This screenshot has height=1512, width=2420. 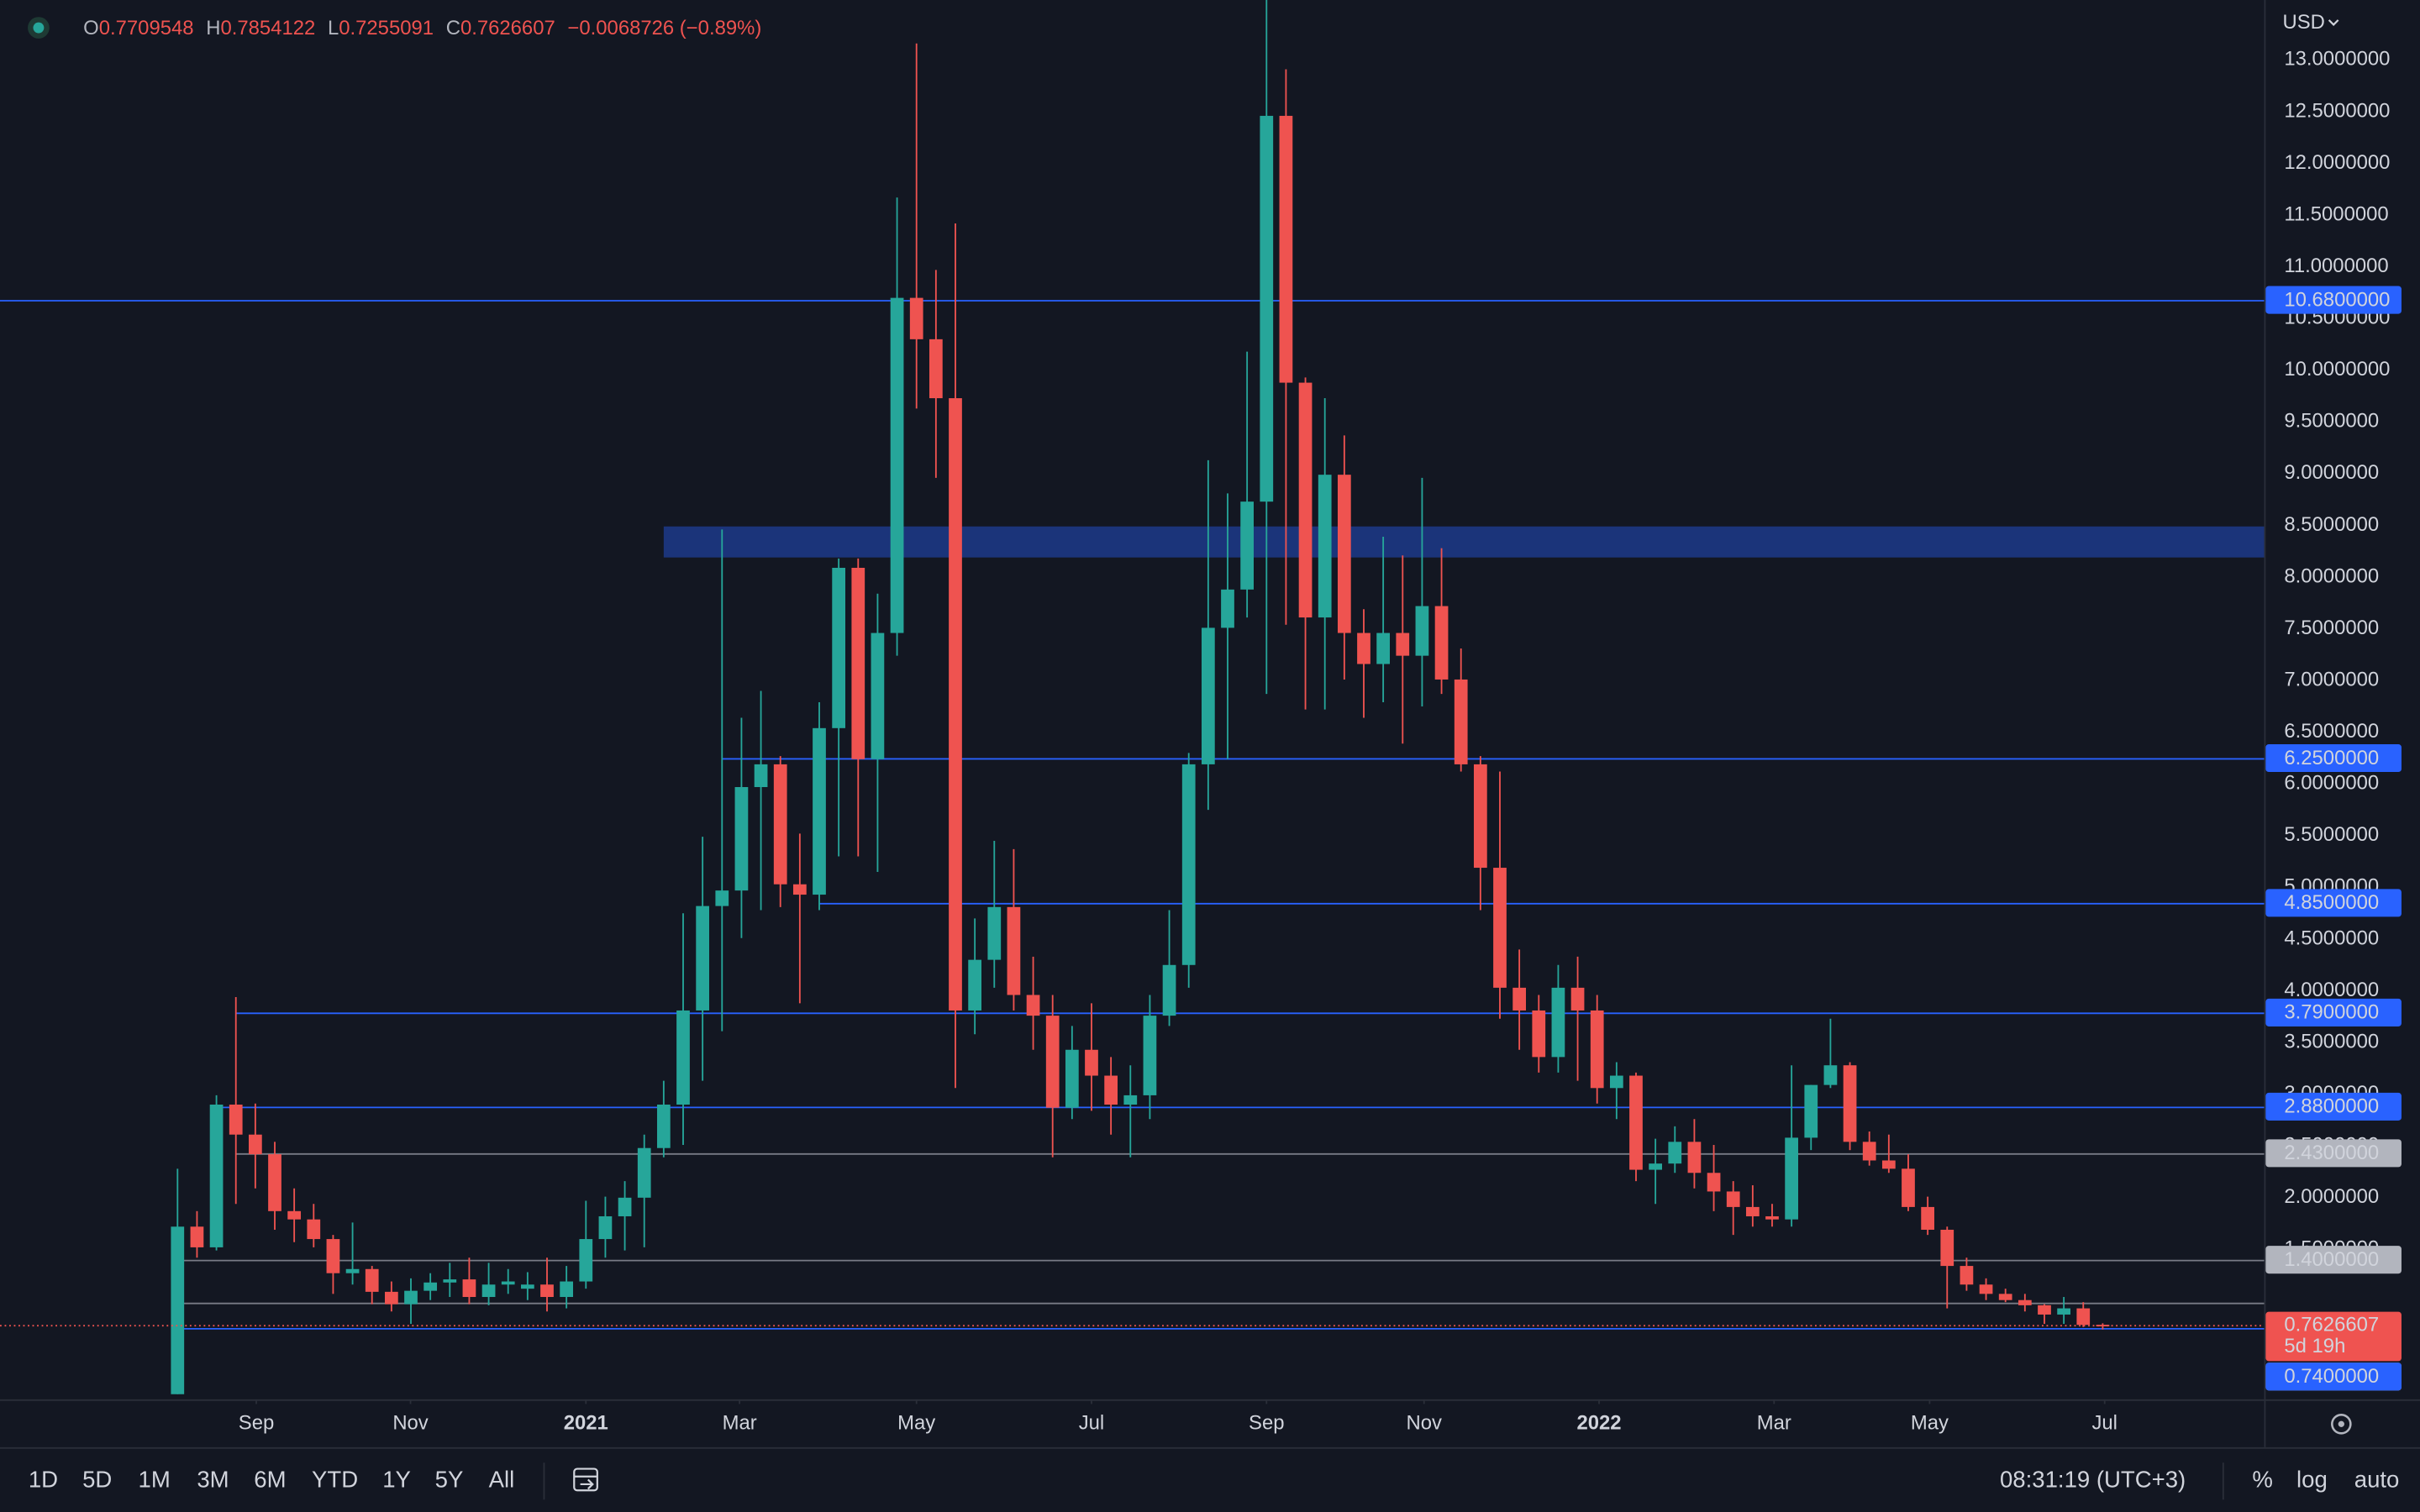 I want to click on range-button: 3M, so click(x=213, y=1480).